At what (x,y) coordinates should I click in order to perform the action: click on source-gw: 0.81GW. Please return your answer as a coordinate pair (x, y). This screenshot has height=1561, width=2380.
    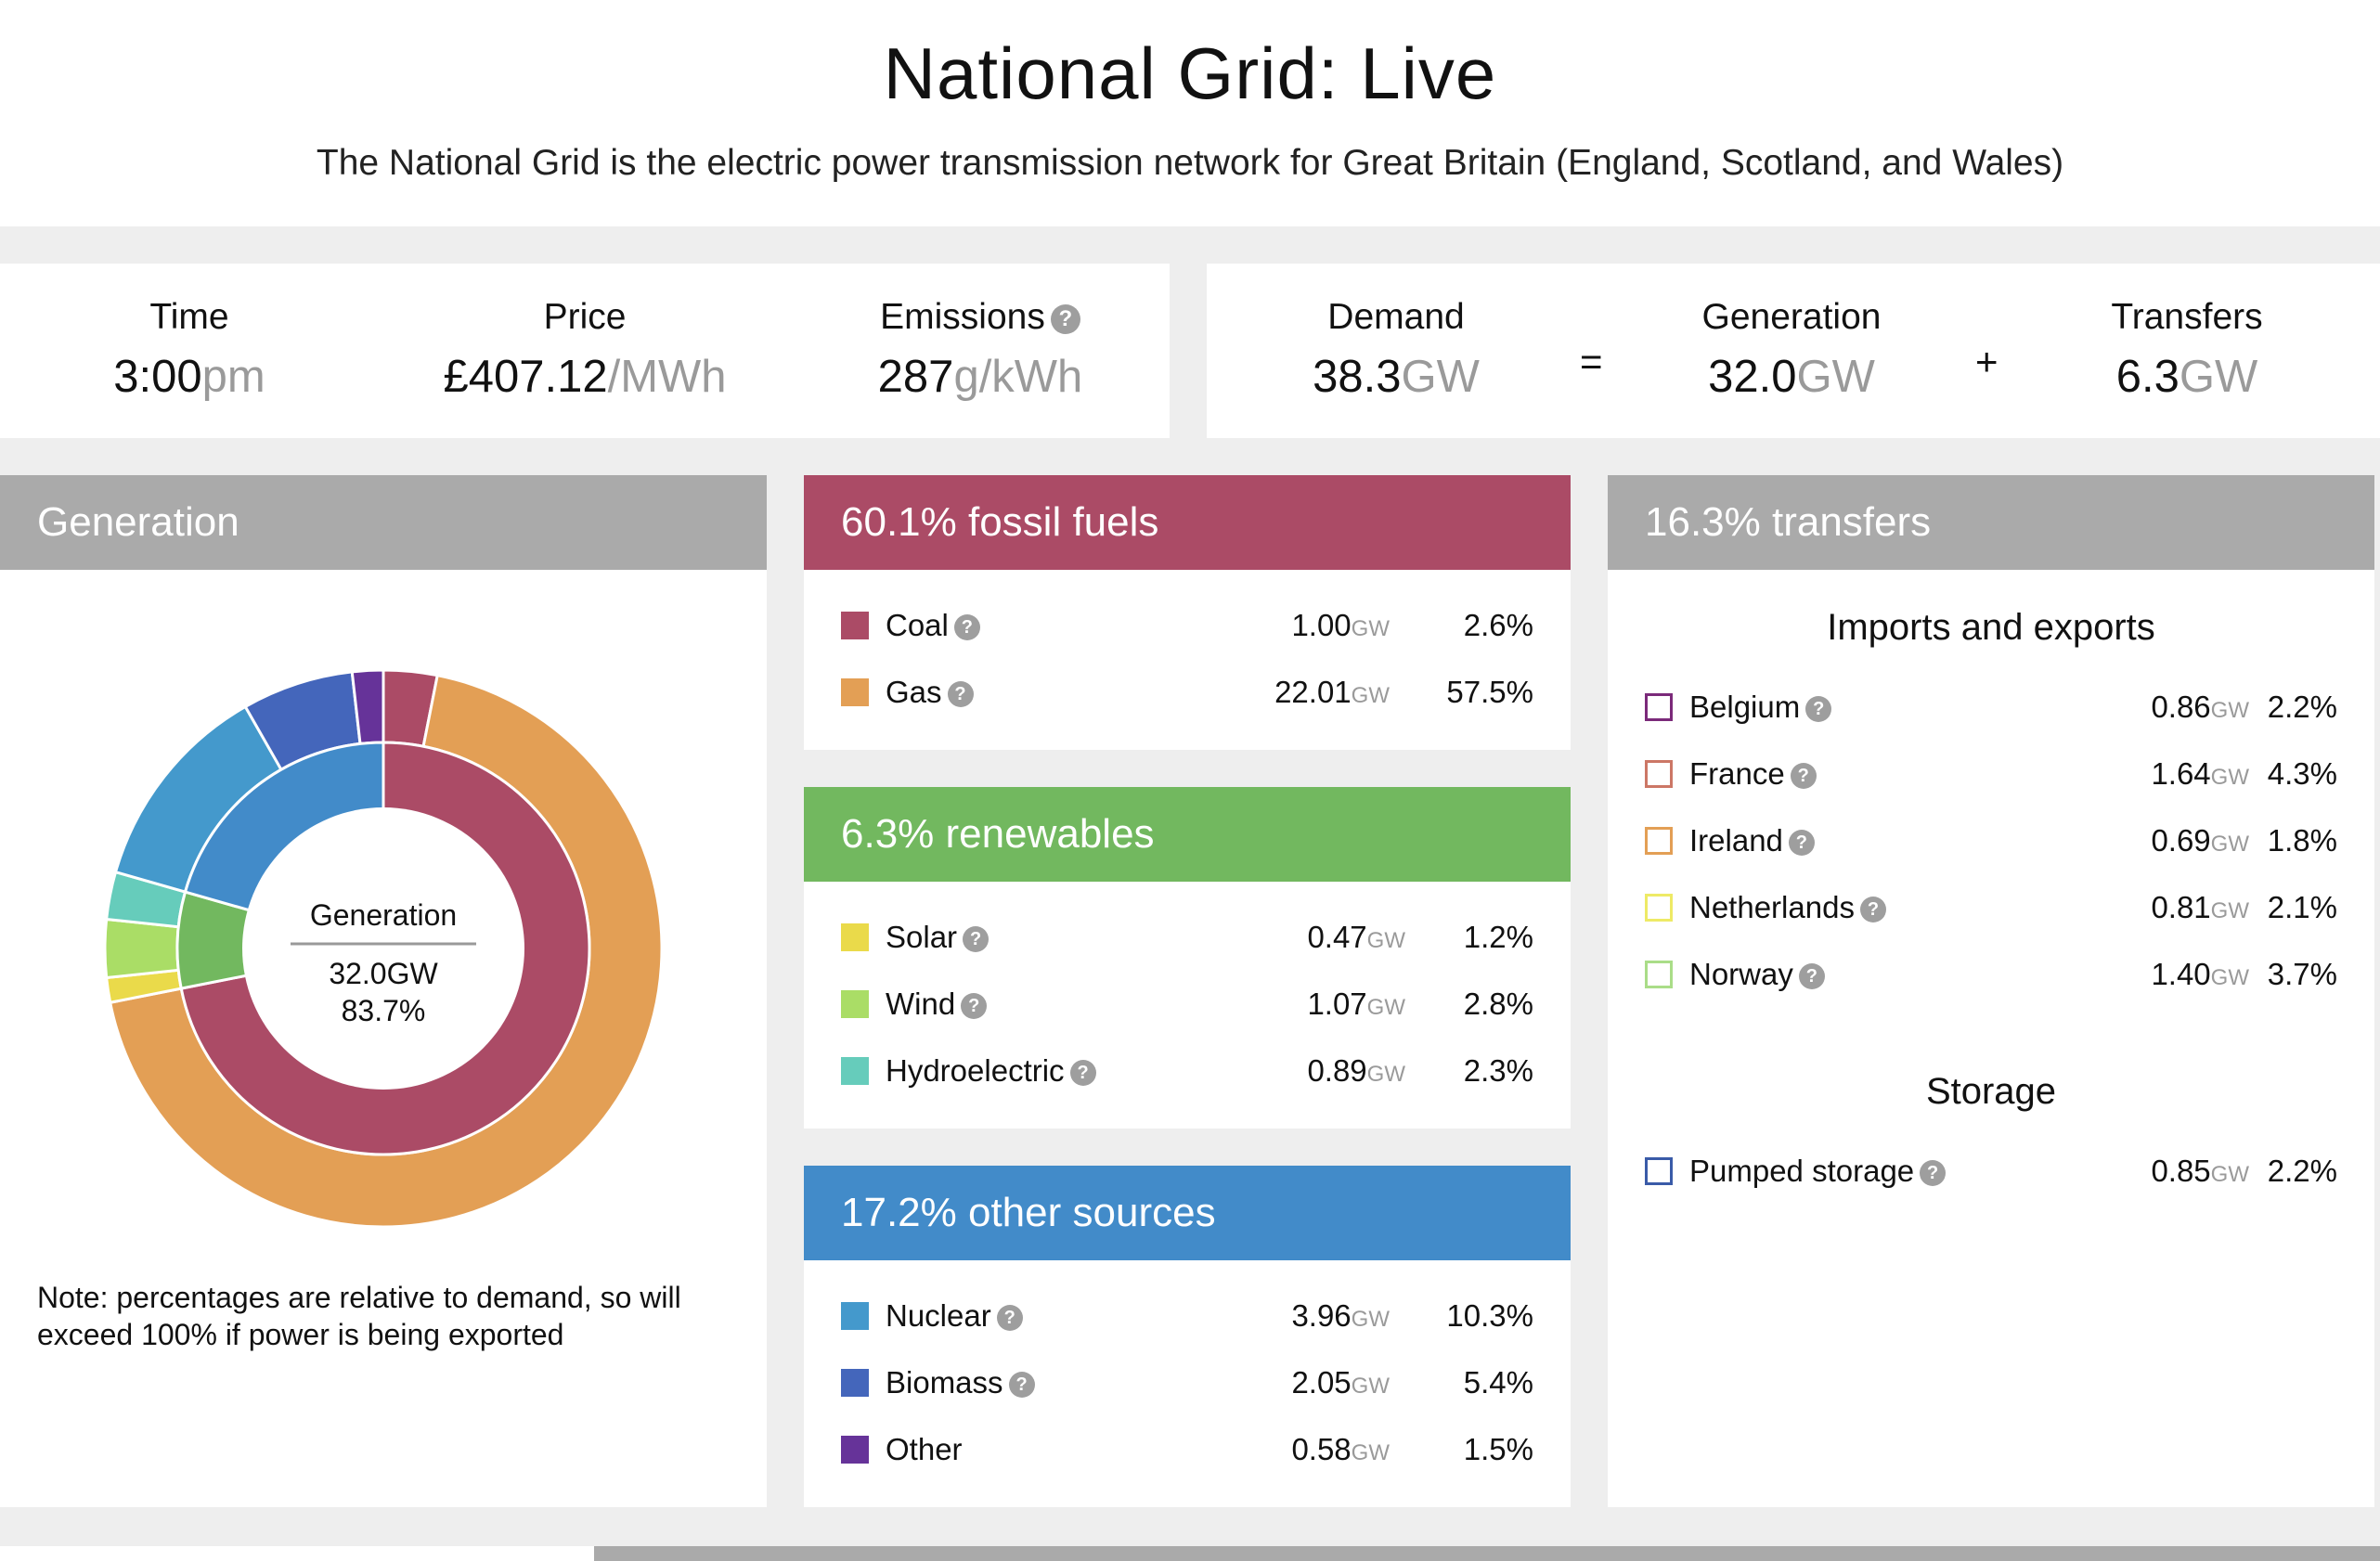
    Looking at the image, I should click on (2200, 910).